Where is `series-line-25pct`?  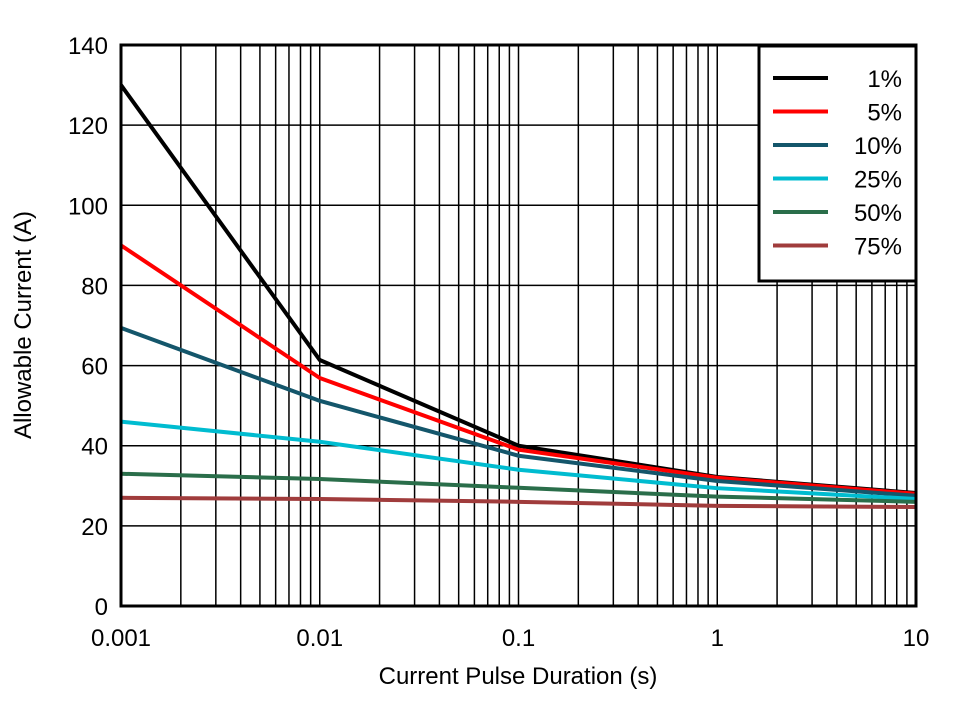
series-line-25pct is located at coordinates (518, 460).